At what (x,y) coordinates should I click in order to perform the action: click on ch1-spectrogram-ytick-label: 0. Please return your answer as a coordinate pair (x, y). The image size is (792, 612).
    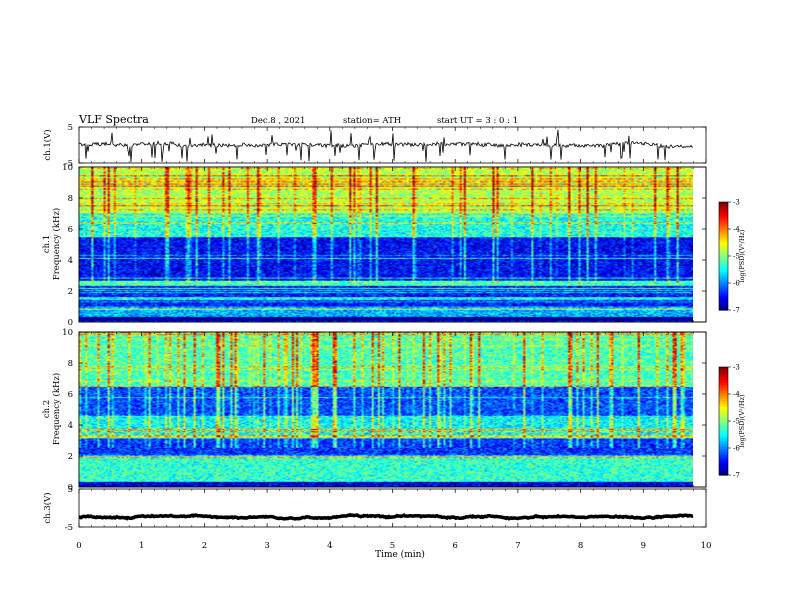
    Looking at the image, I should click on (70, 323).